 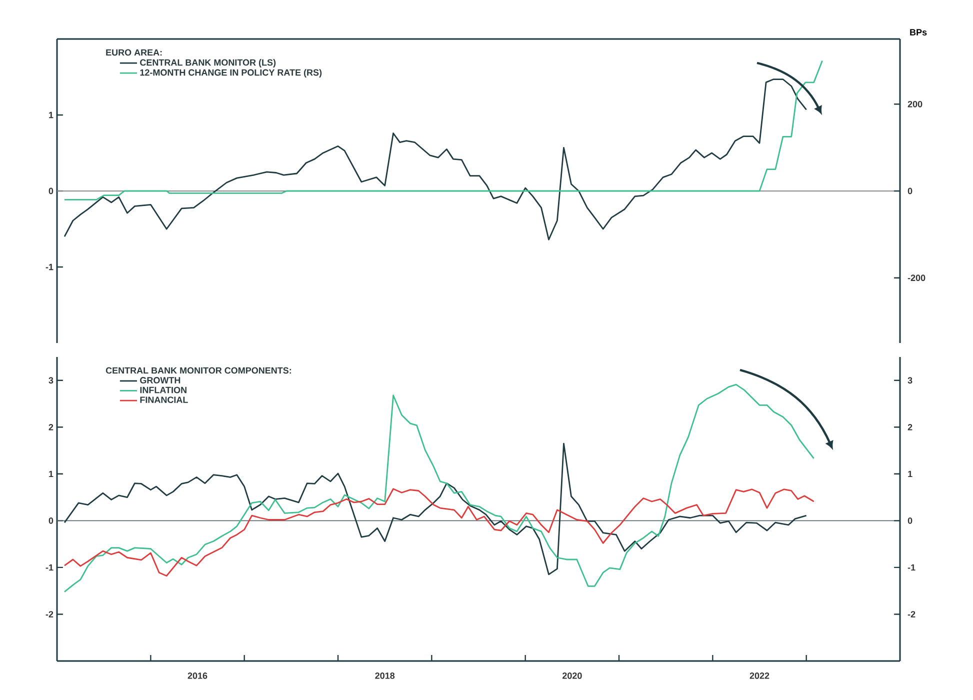 What do you see at coordinates (199, 370) in the screenshot?
I see `legend-title: CENTRAL BANK MONITOR COMPONENTS:` at bounding box center [199, 370].